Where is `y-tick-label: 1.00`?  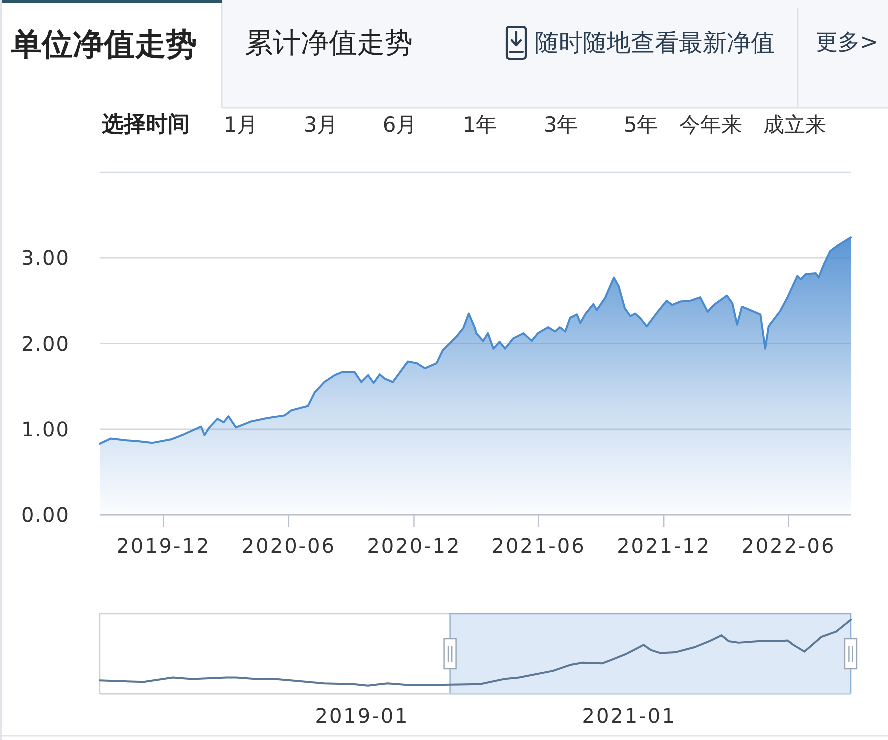
y-tick-label: 1.00 is located at coordinates (45, 429).